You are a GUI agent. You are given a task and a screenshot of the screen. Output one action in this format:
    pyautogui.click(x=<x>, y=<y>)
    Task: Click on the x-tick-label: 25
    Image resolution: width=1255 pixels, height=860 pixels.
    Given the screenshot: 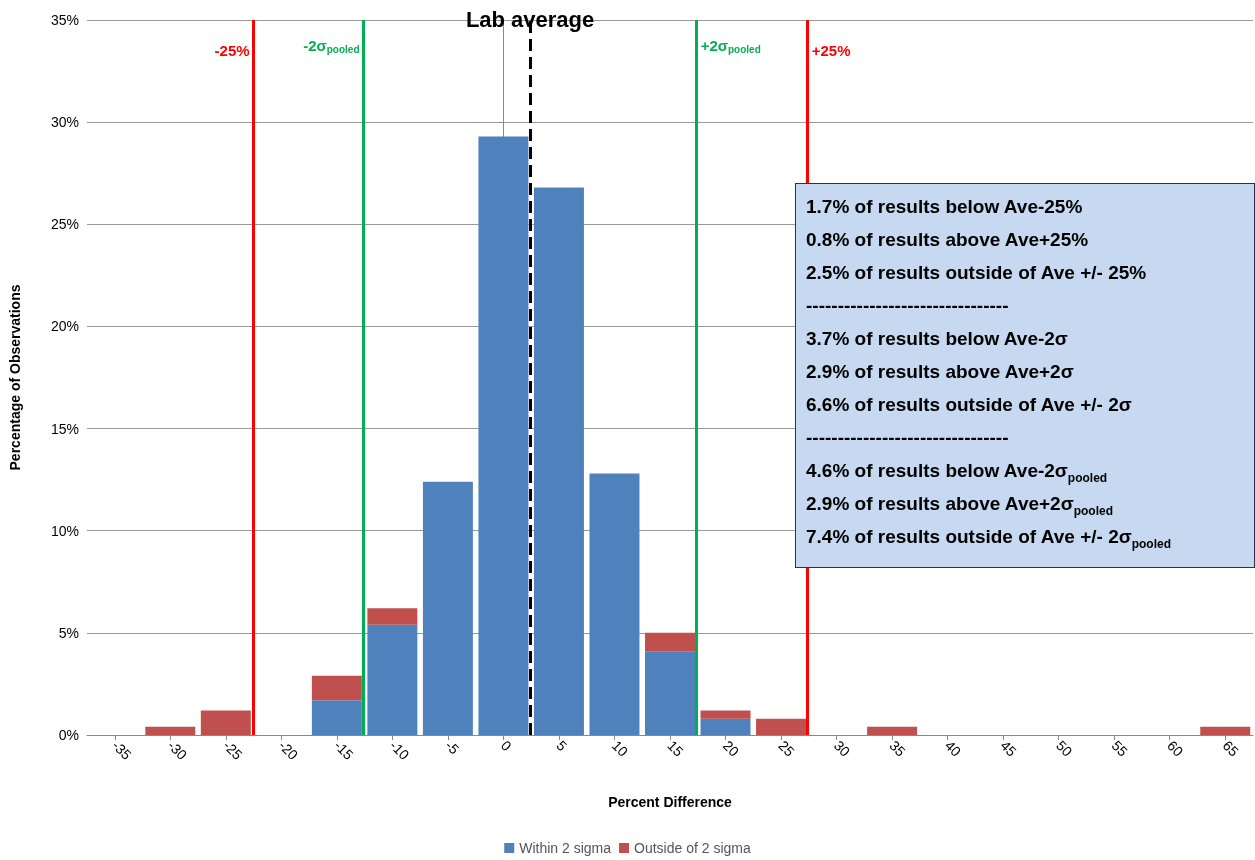 What is the action you would take?
    pyautogui.click(x=786, y=748)
    